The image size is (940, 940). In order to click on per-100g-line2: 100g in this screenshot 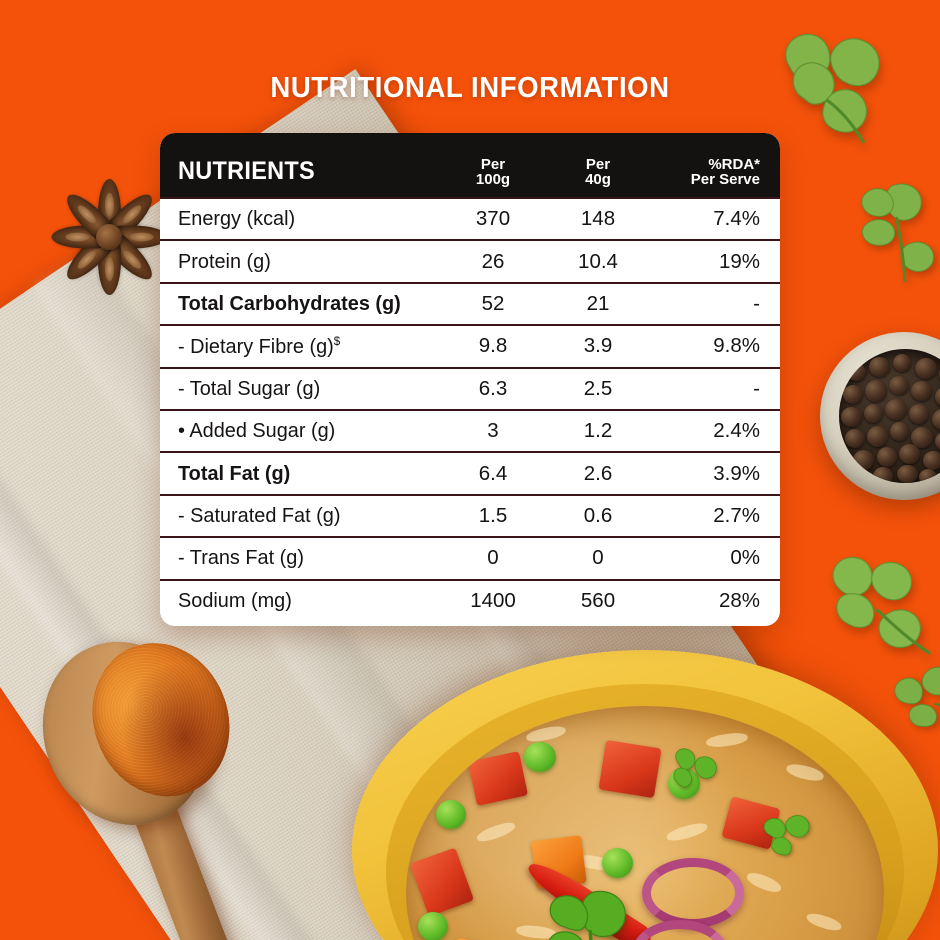, I will do `click(493, 180)`.